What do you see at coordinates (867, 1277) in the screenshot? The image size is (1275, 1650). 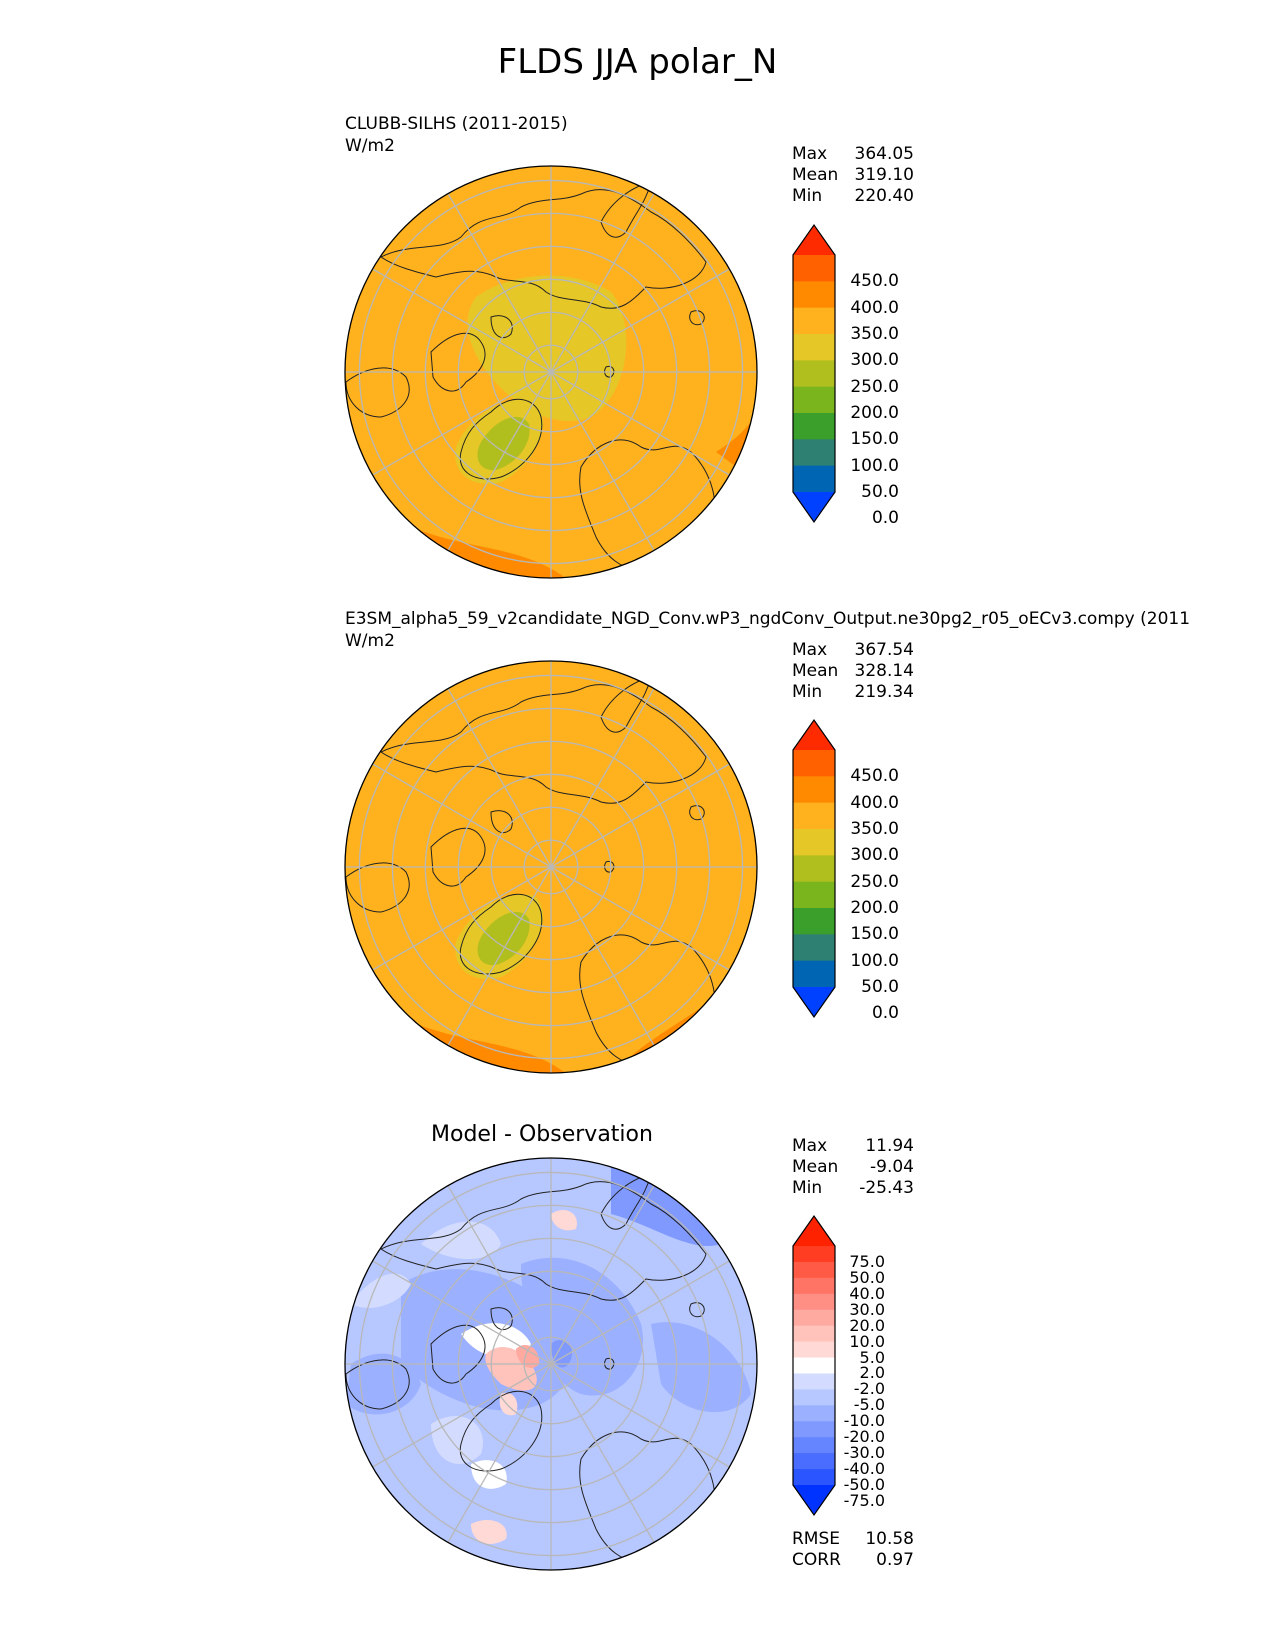 I see `panel3-colorbar-tick-label: 50.0` at bounding box center [867, 1277].